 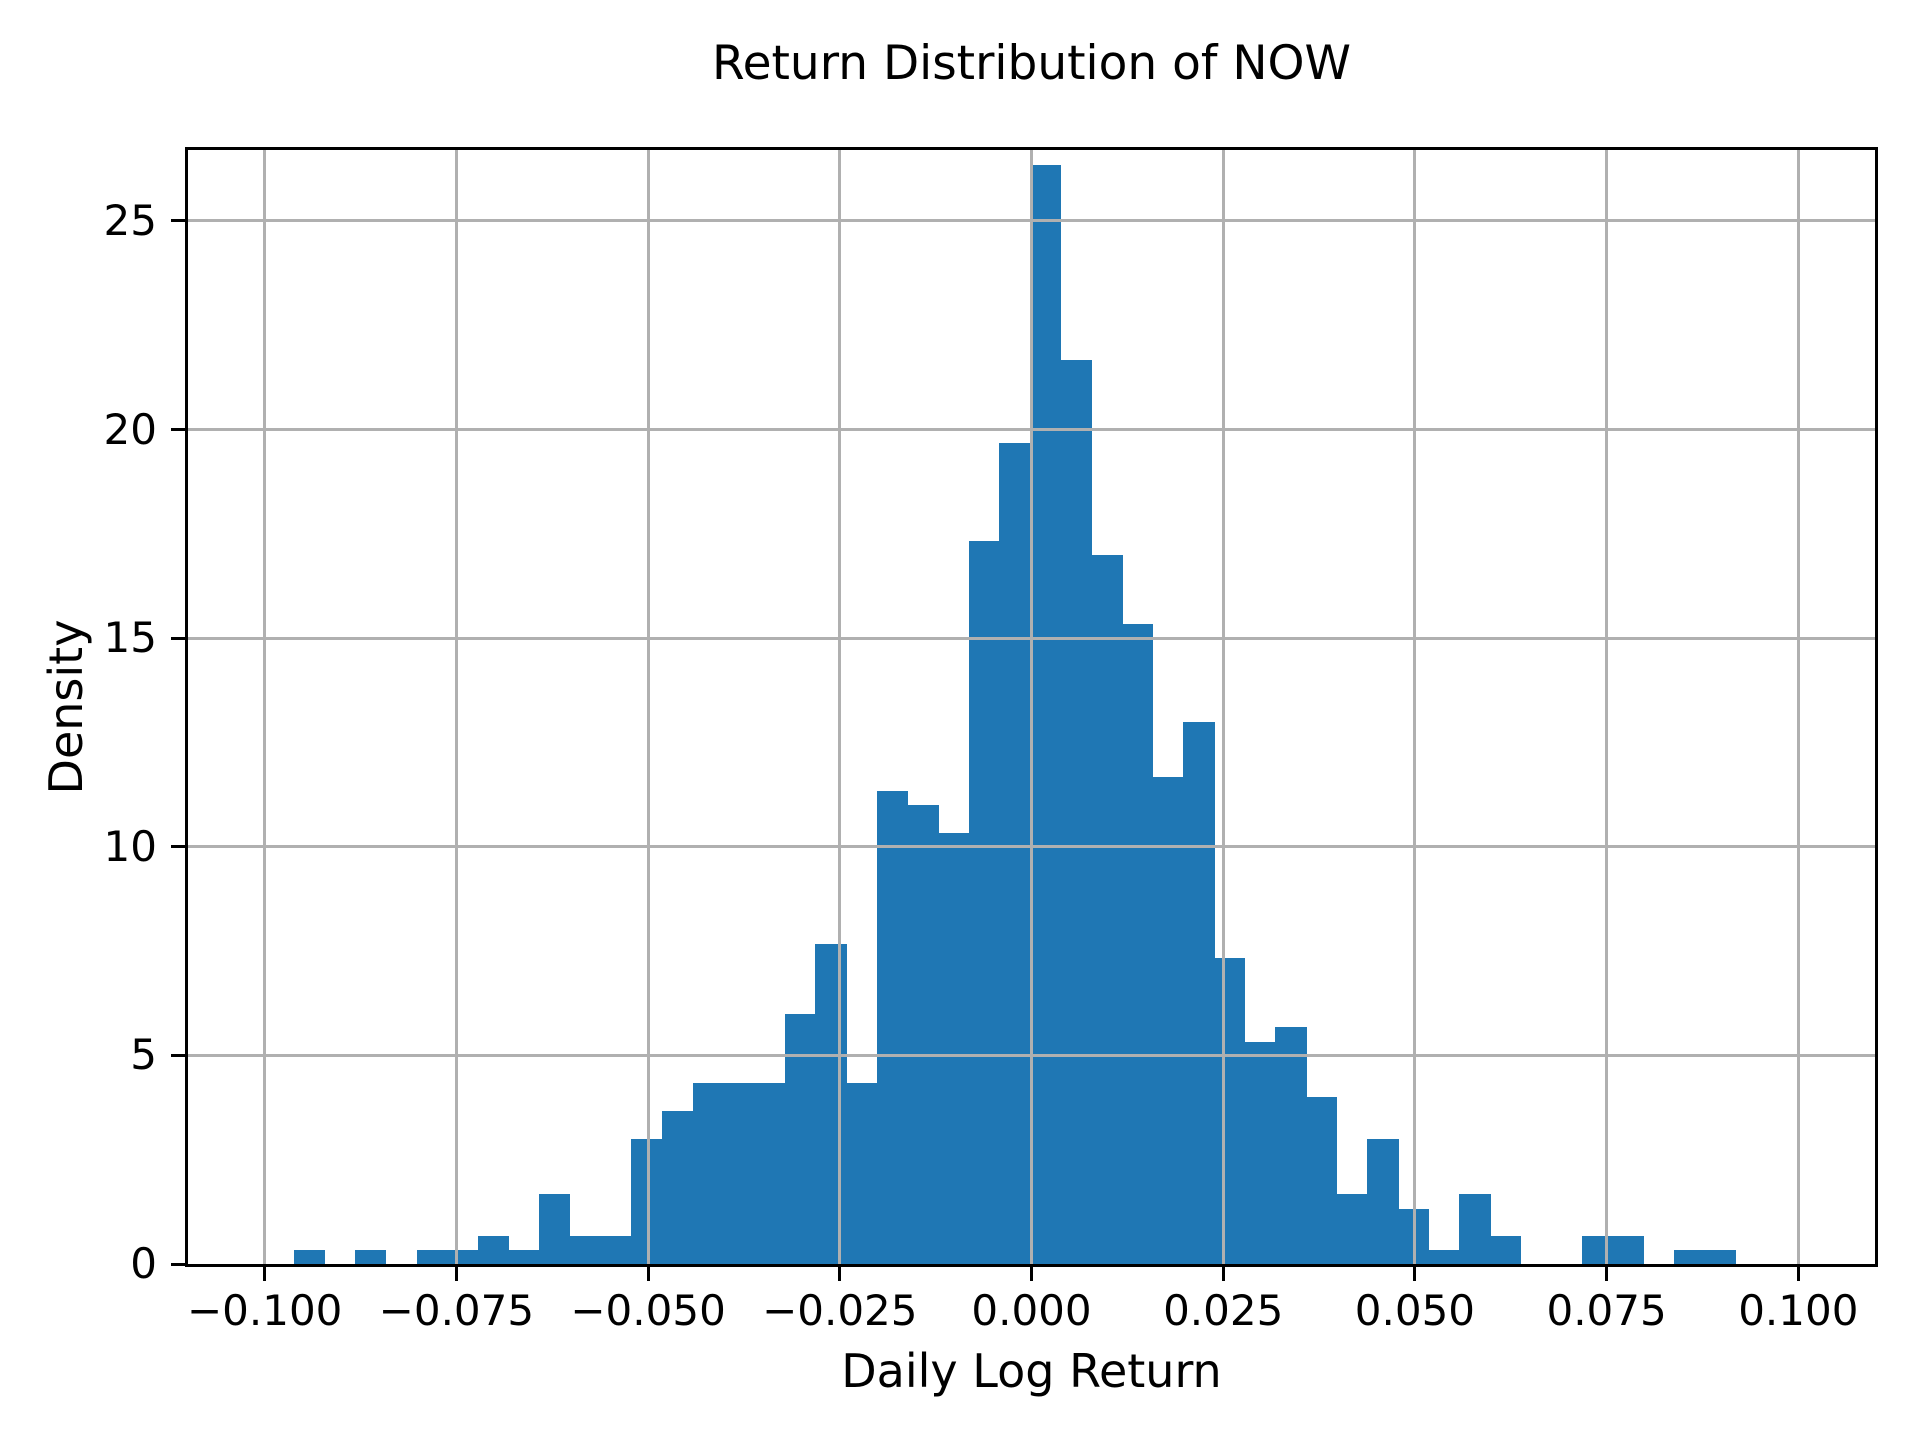 I want to click on x-tick-label: −0.100, so click(x=264, y=1310).